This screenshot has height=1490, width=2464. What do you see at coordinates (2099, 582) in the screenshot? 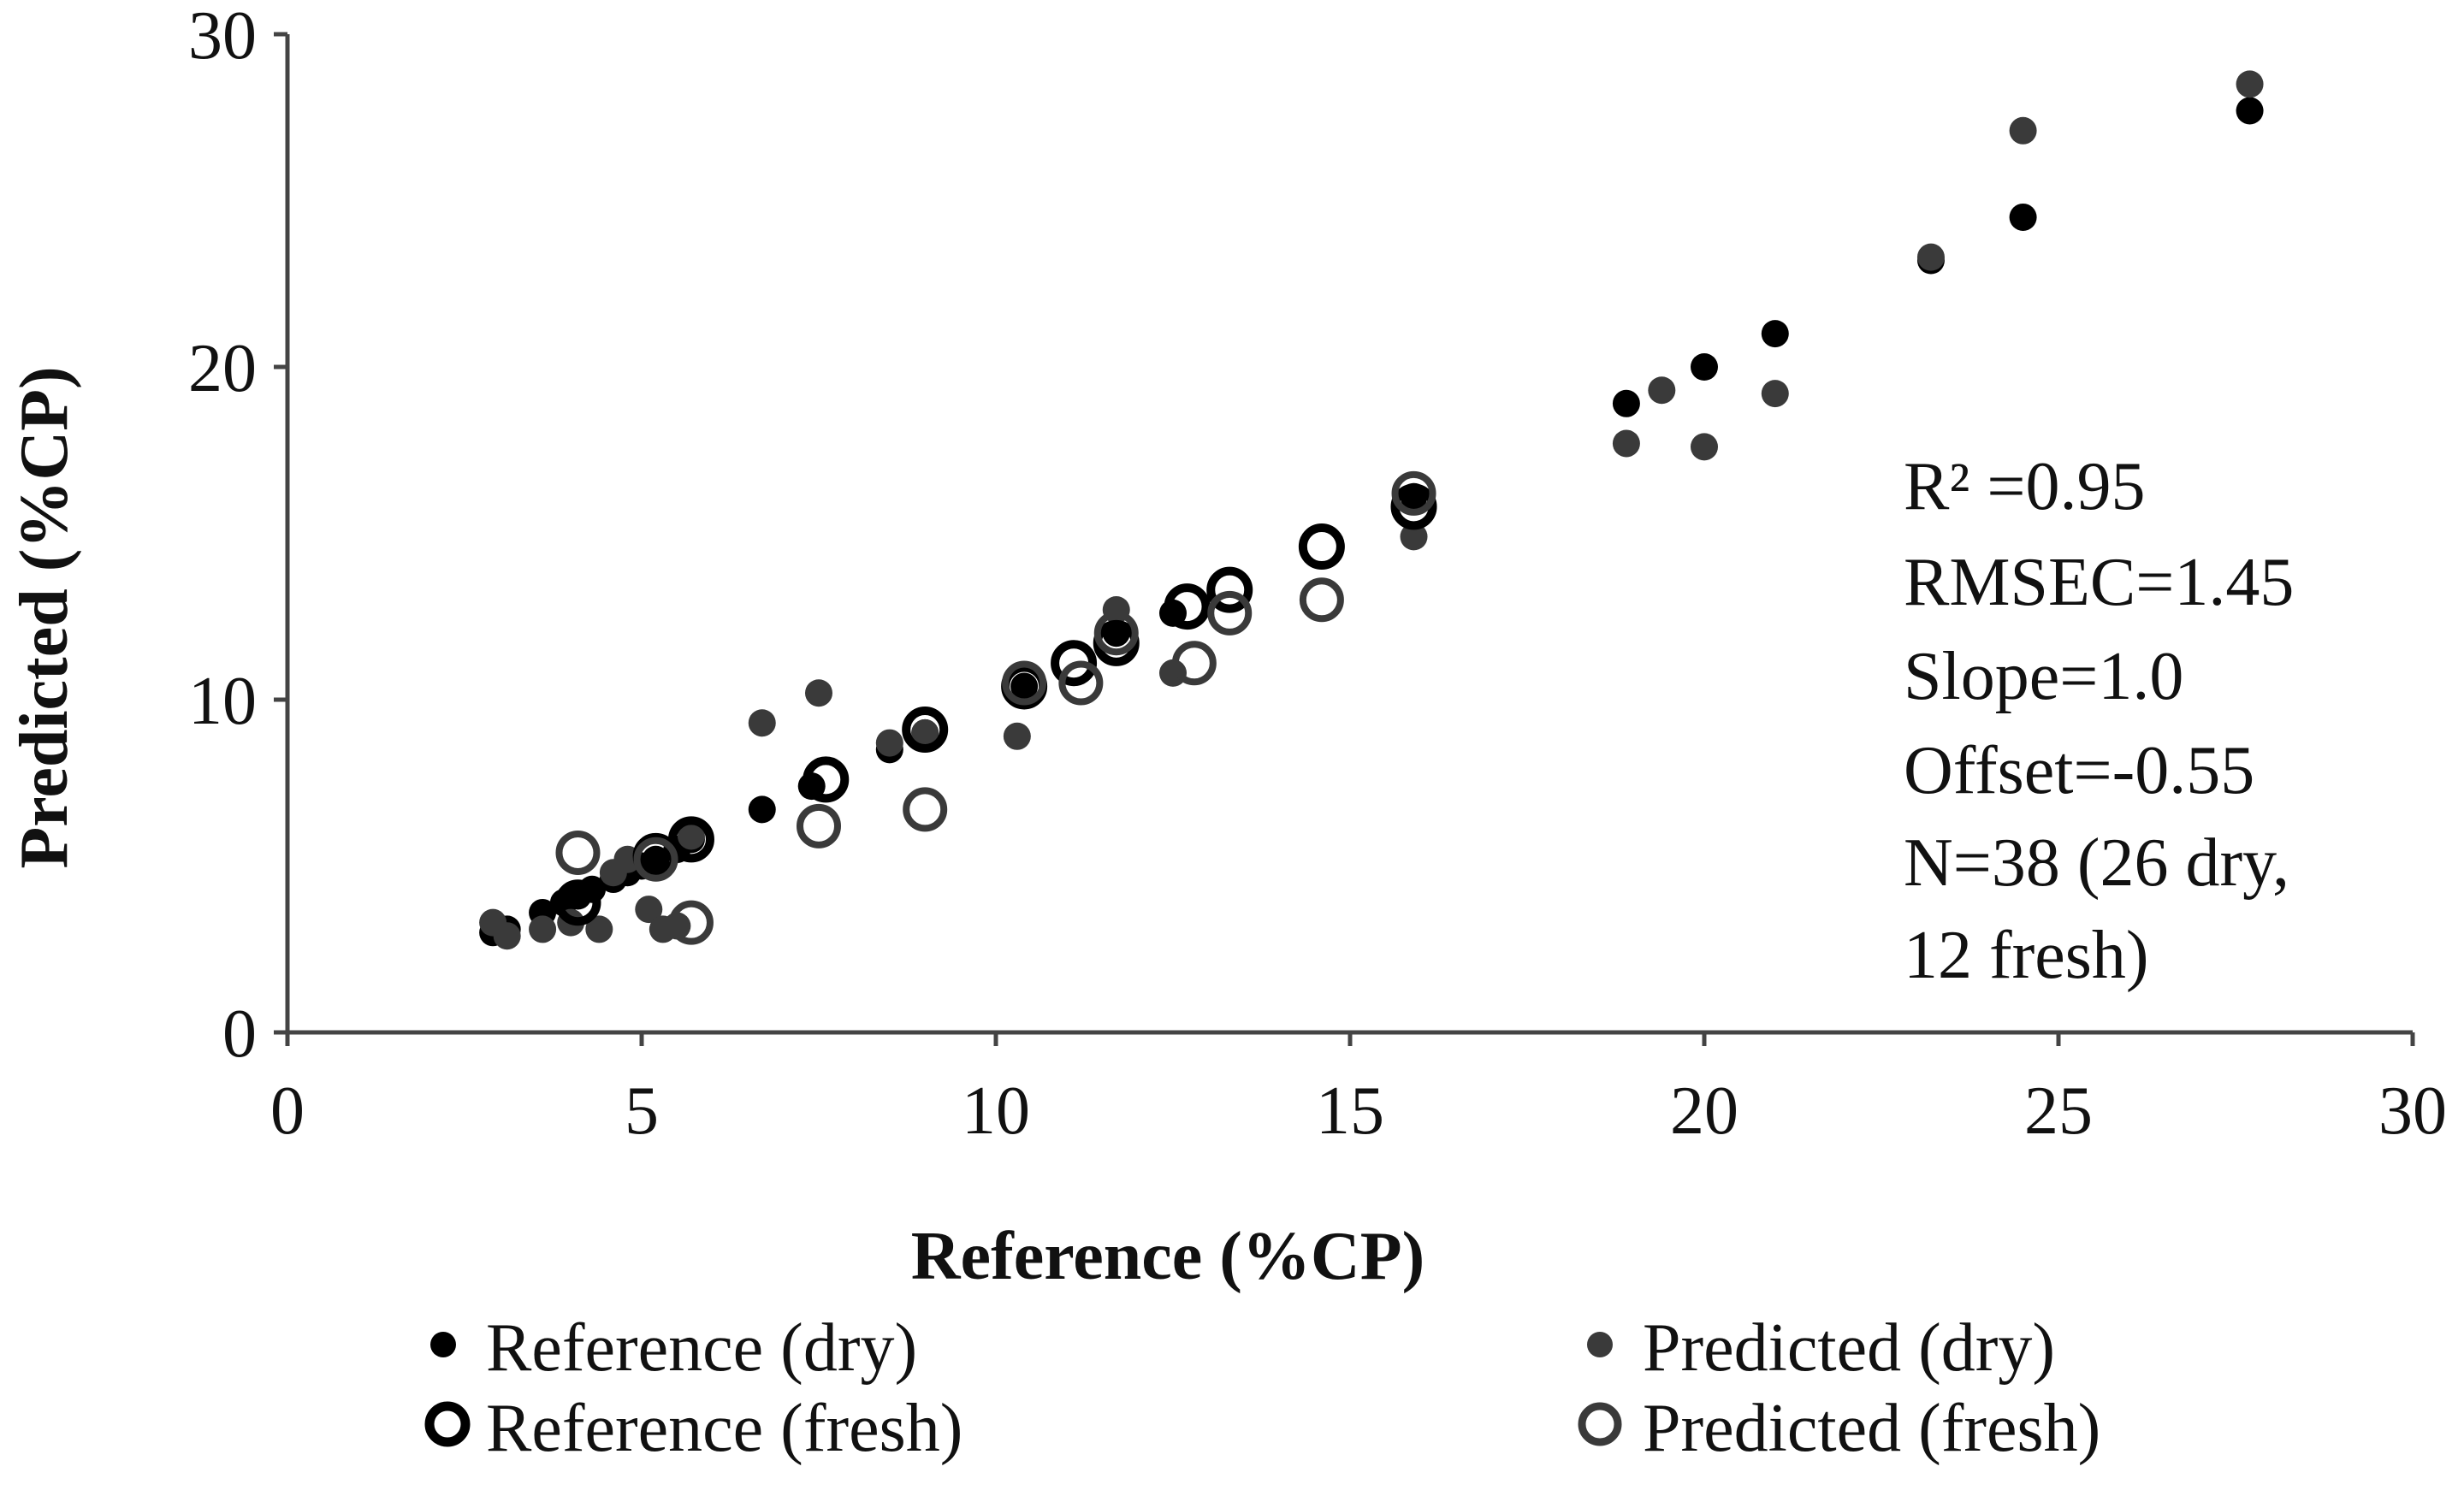
I see `stat-rmsec: RMSEC=1.45` at bounding box center [2099, 582].